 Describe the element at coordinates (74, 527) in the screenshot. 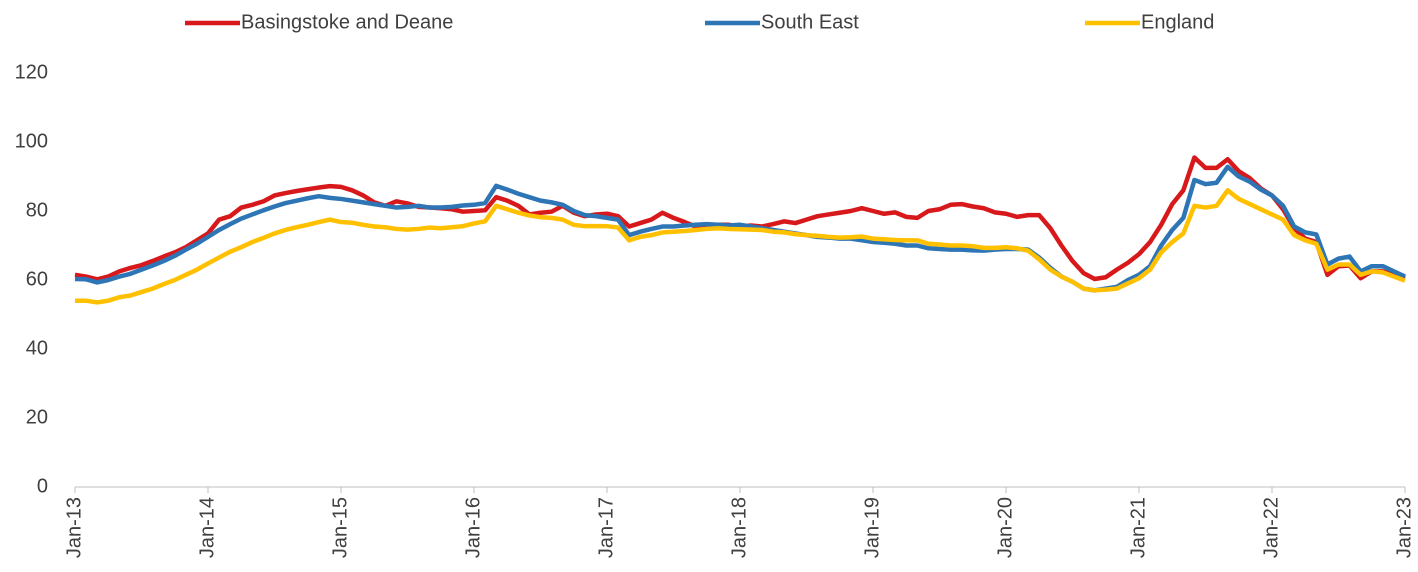

I see `x-tick-label: Jan-13` at that location.